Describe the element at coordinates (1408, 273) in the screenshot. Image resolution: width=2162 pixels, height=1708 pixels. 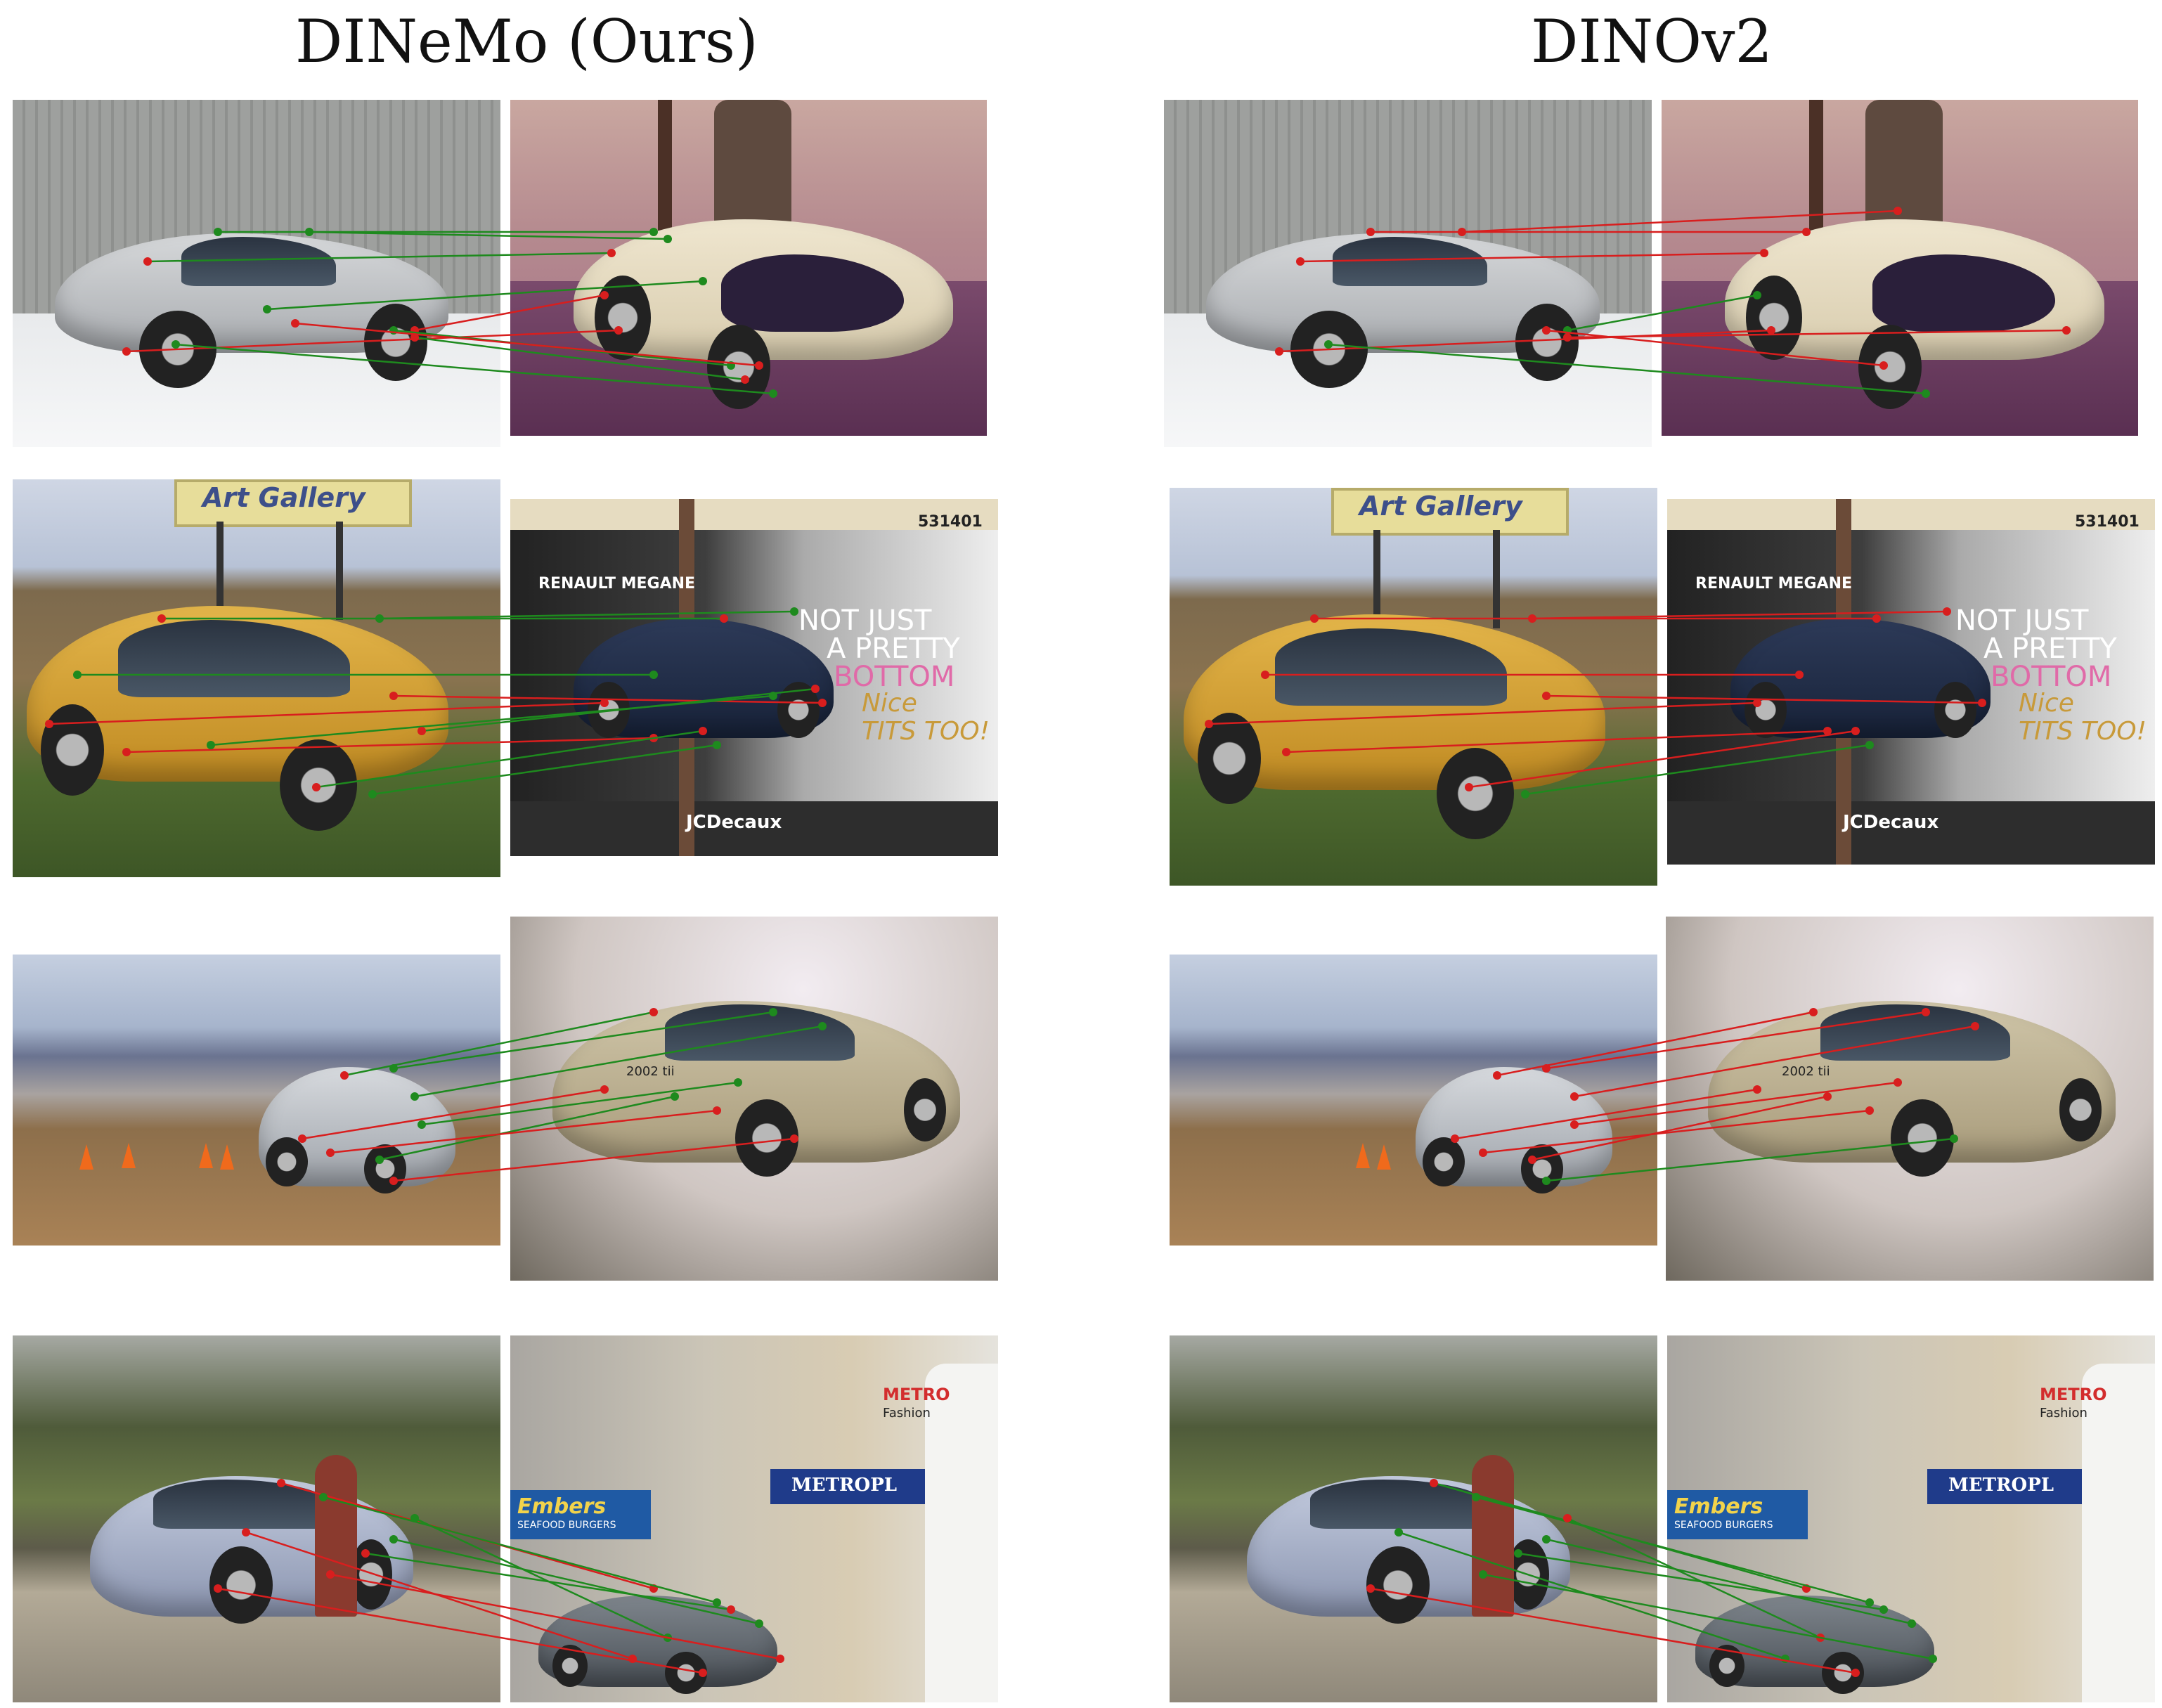
I see `row1-right-source-photo` at that location.